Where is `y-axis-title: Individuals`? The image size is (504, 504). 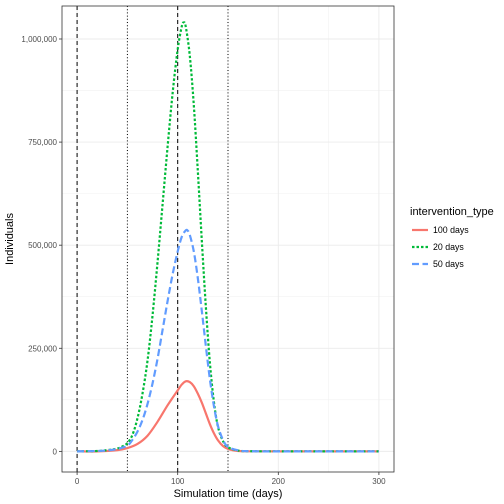 y-axis-title: Individuals is located at coordinates (10, 239).